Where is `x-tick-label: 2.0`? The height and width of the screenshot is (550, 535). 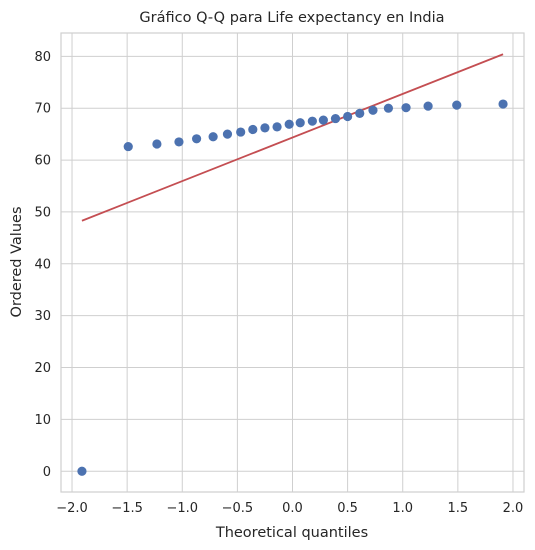
x-tick-label: 2.0 is located at coordinates (513, 508).